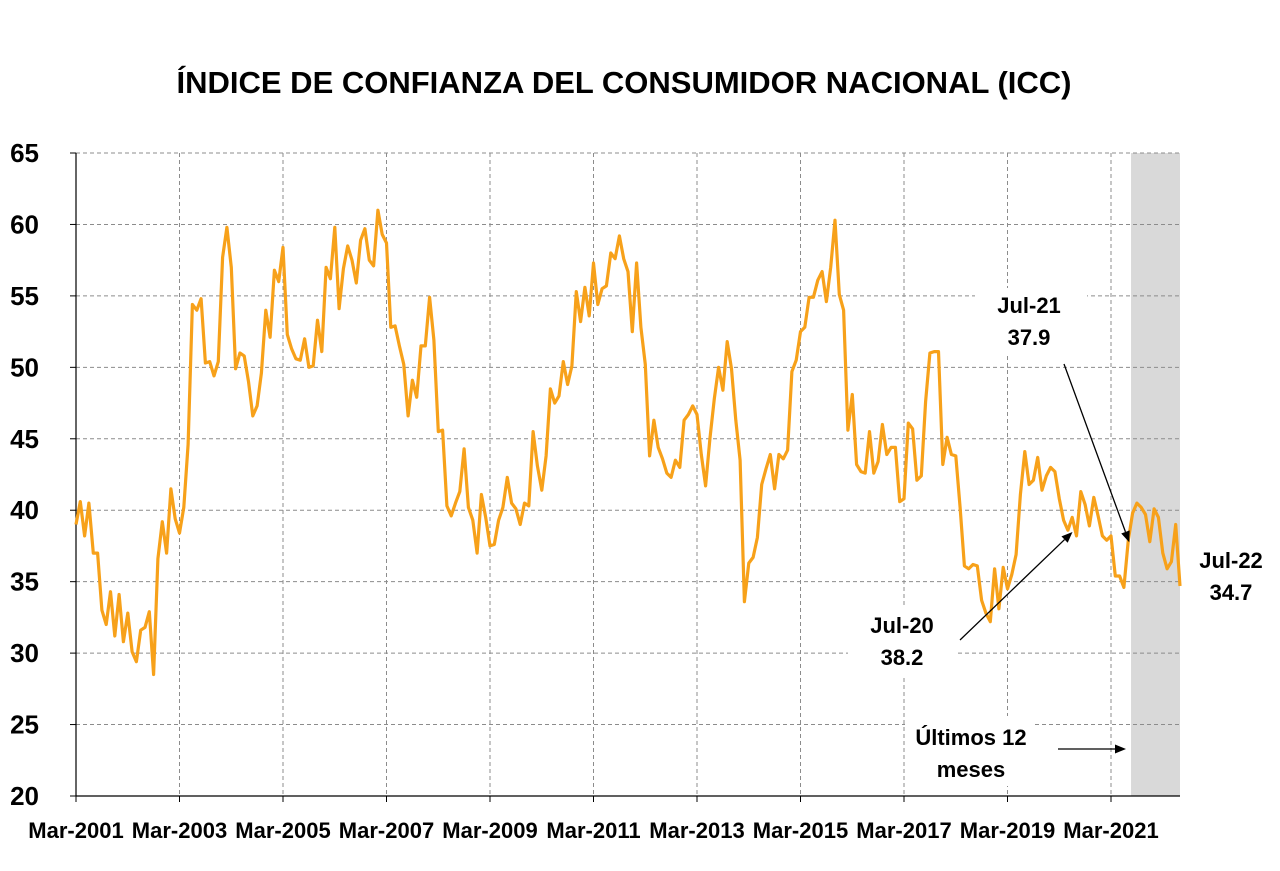  Describe the element at coordinates (1231, 560) in the screenshot. I see `annotation-jul-22-label: Jul-22` at that location.